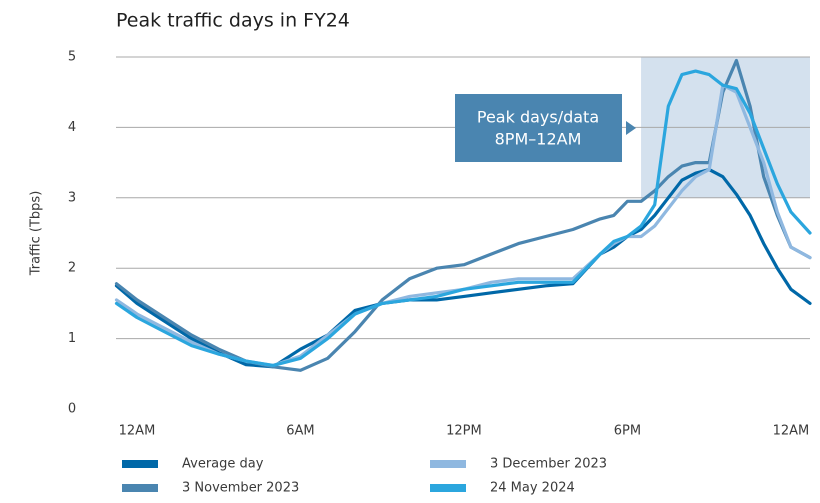 The width and height of the screenshot is (820, 503). What do you see at coordinates (72, 127) in the screenshot?
I see `y-tick-label: 4` at bounding box center [72, 127].